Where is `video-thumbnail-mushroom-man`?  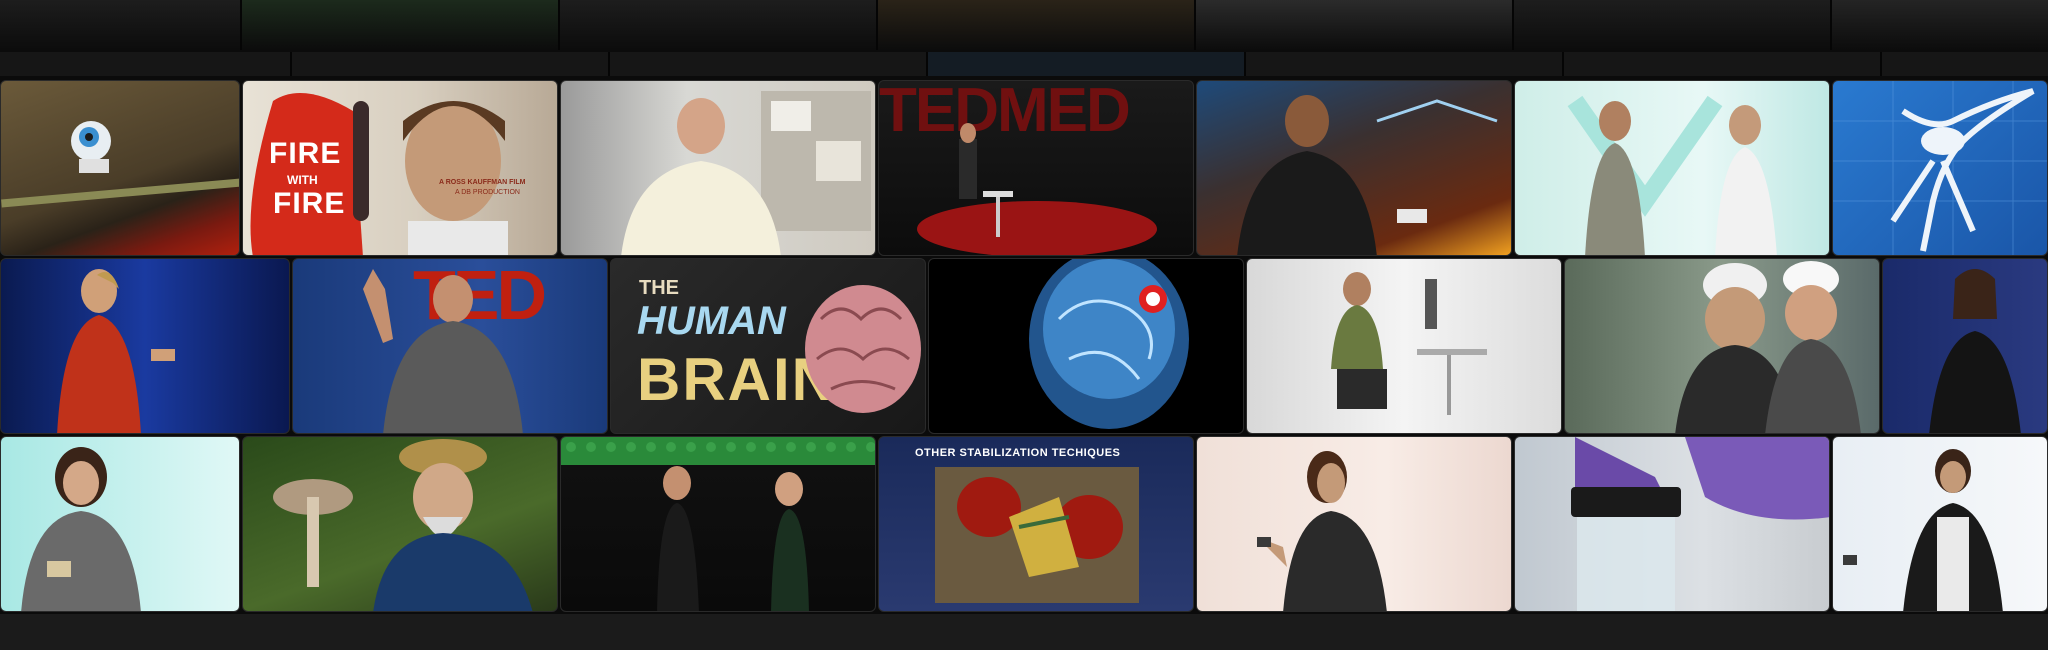
video-thumbnail-mushroom-man is located at coordinates (400, 524).